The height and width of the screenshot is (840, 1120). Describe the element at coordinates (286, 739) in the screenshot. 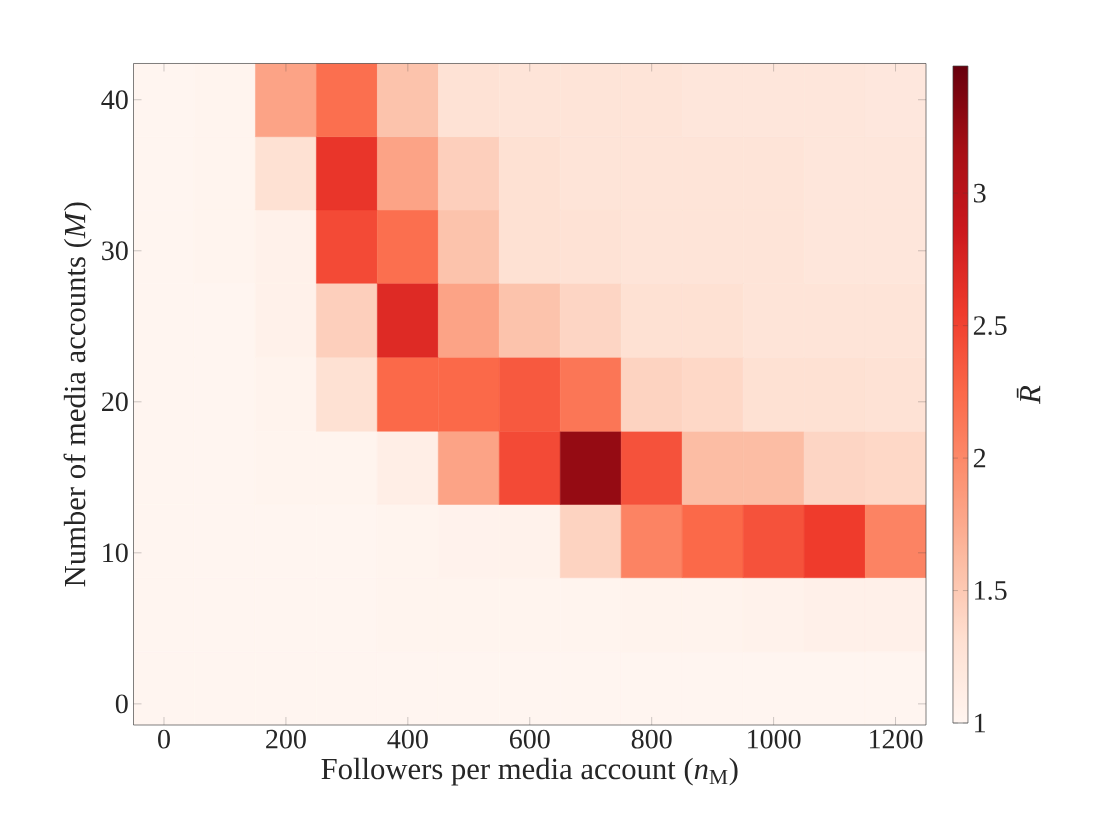

I see `x-tick-label: 200` at that location.